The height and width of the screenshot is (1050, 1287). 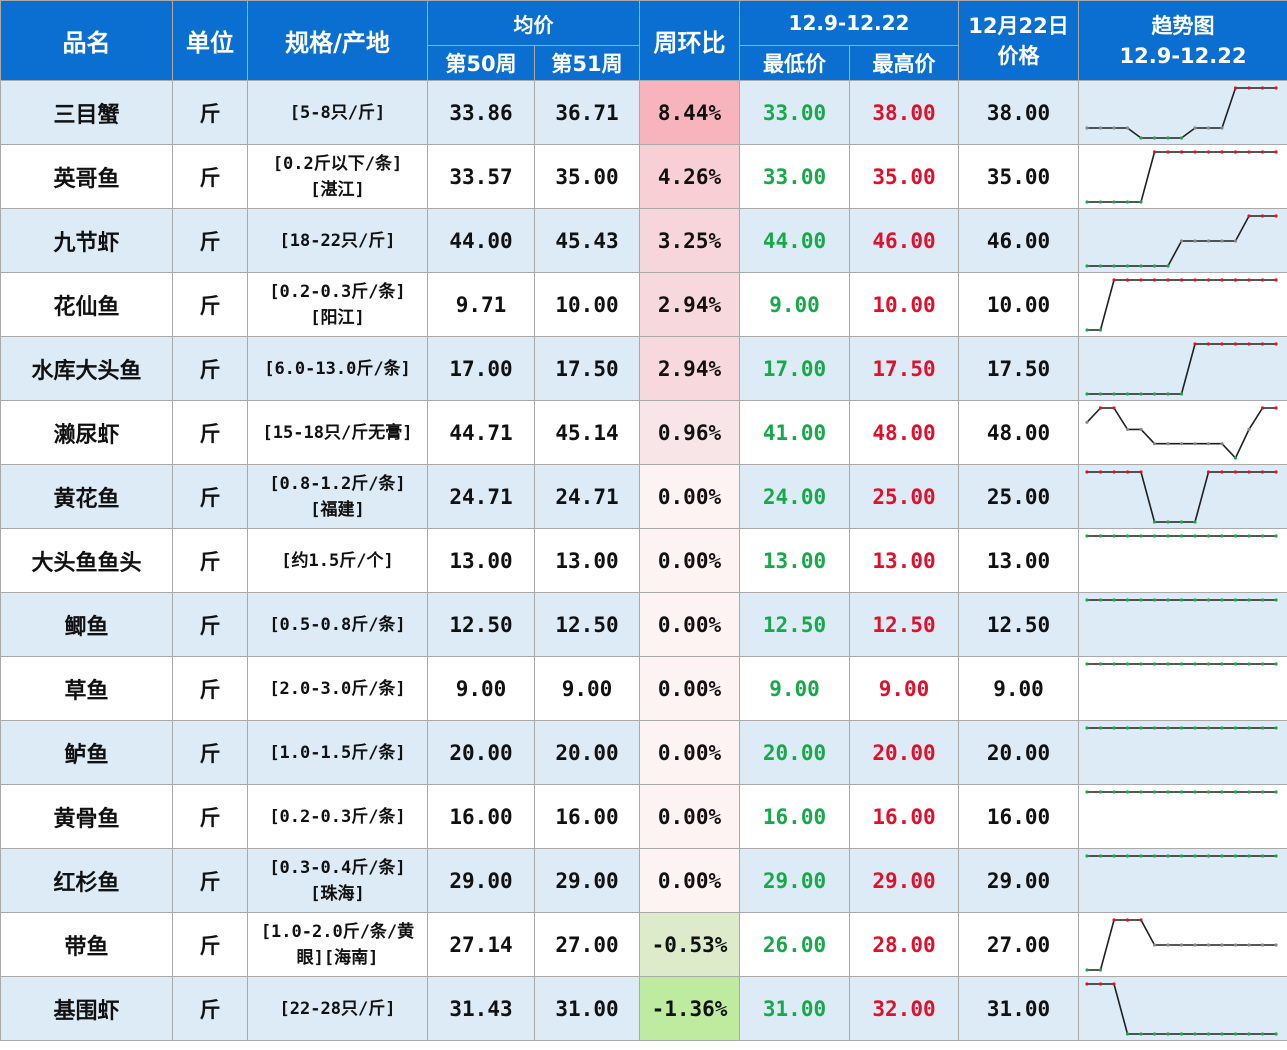 I want to click on header-date-line2: 价格, so click(x=1018, y=55).